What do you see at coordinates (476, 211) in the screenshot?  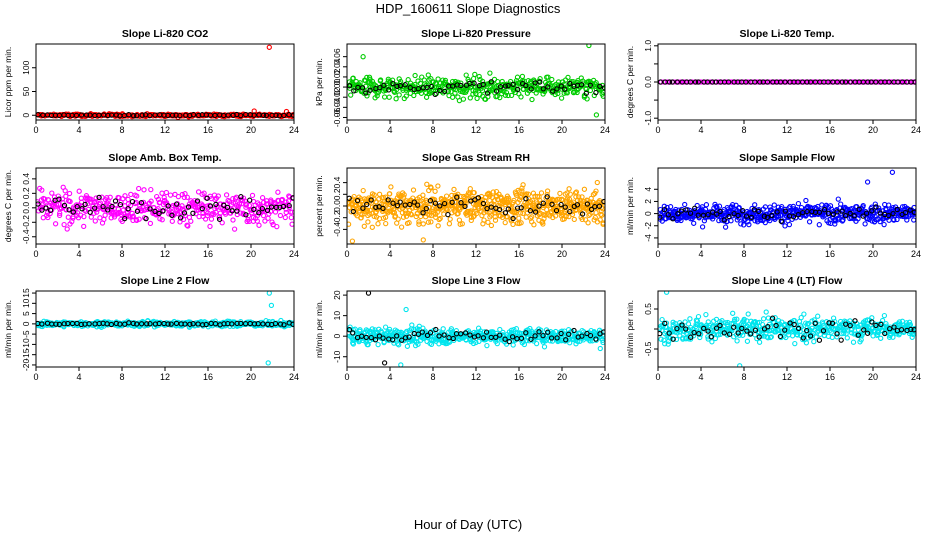 I see `panel-points` at bounding box center [476, 211].